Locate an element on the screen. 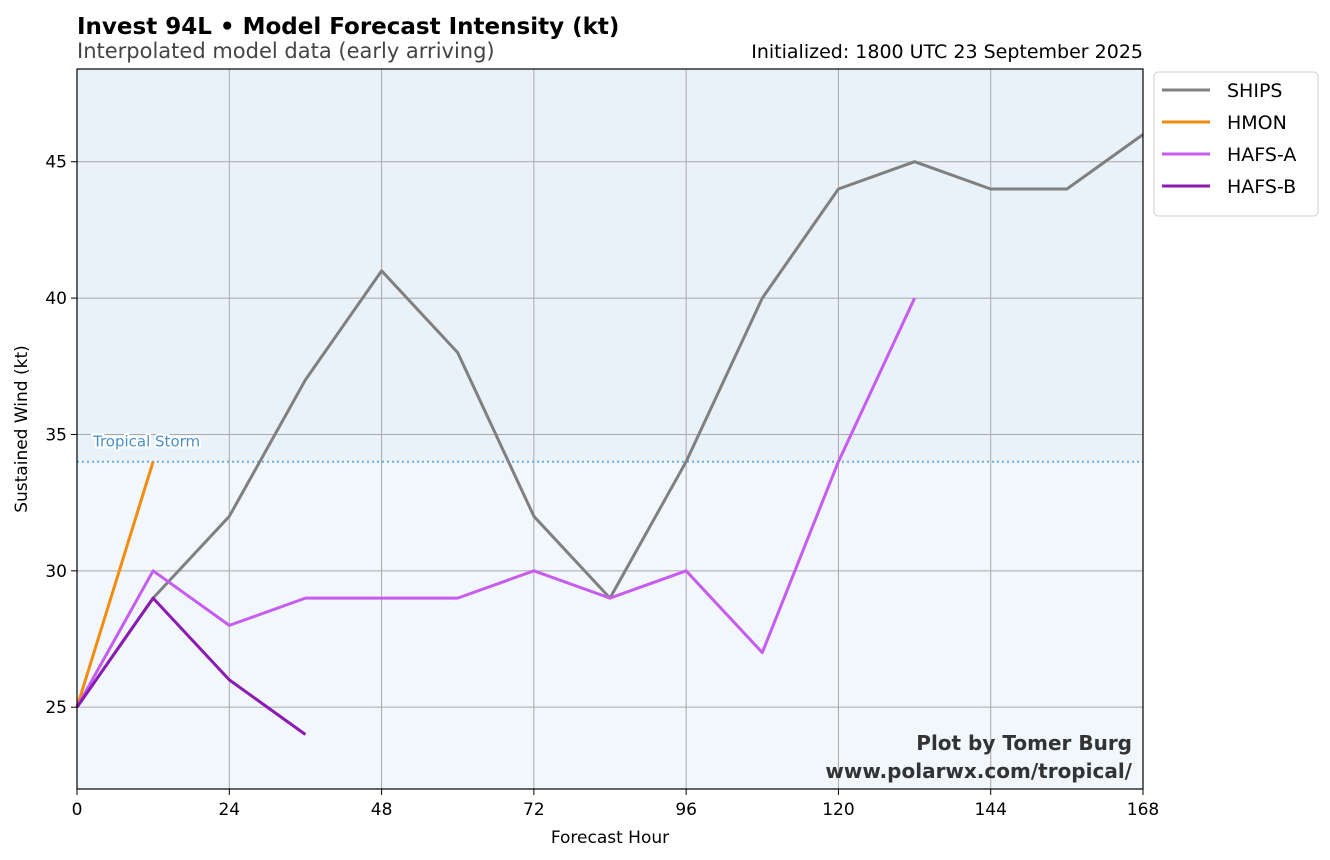 This screenshot has height=860, width=1330. x-tick-label: 144 is located at coordinates (990, 810).